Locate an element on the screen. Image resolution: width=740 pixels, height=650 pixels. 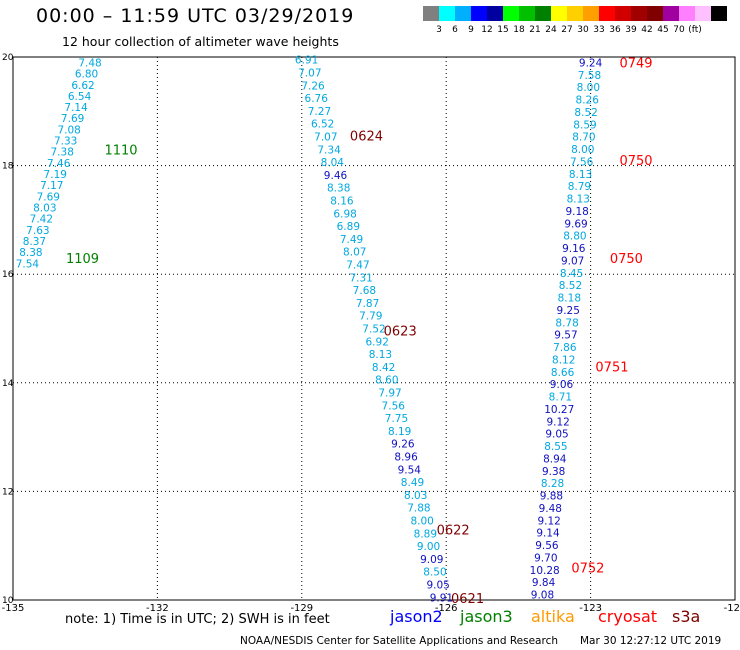
wave-height-value: 7.27 is located at coordinates (319, 112).